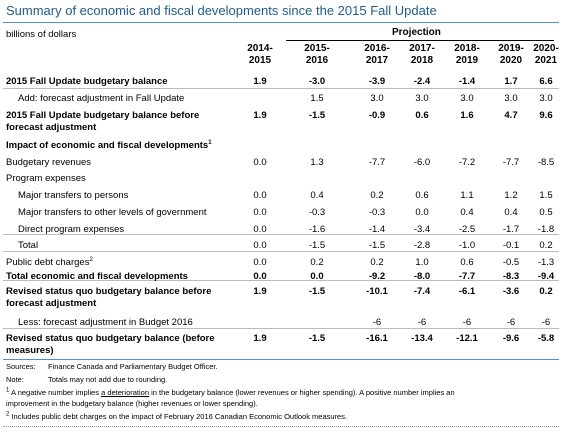  Describe the element at coordinates (467, 291) in the screenshot. I see `table-cell: -6.1` at that location.